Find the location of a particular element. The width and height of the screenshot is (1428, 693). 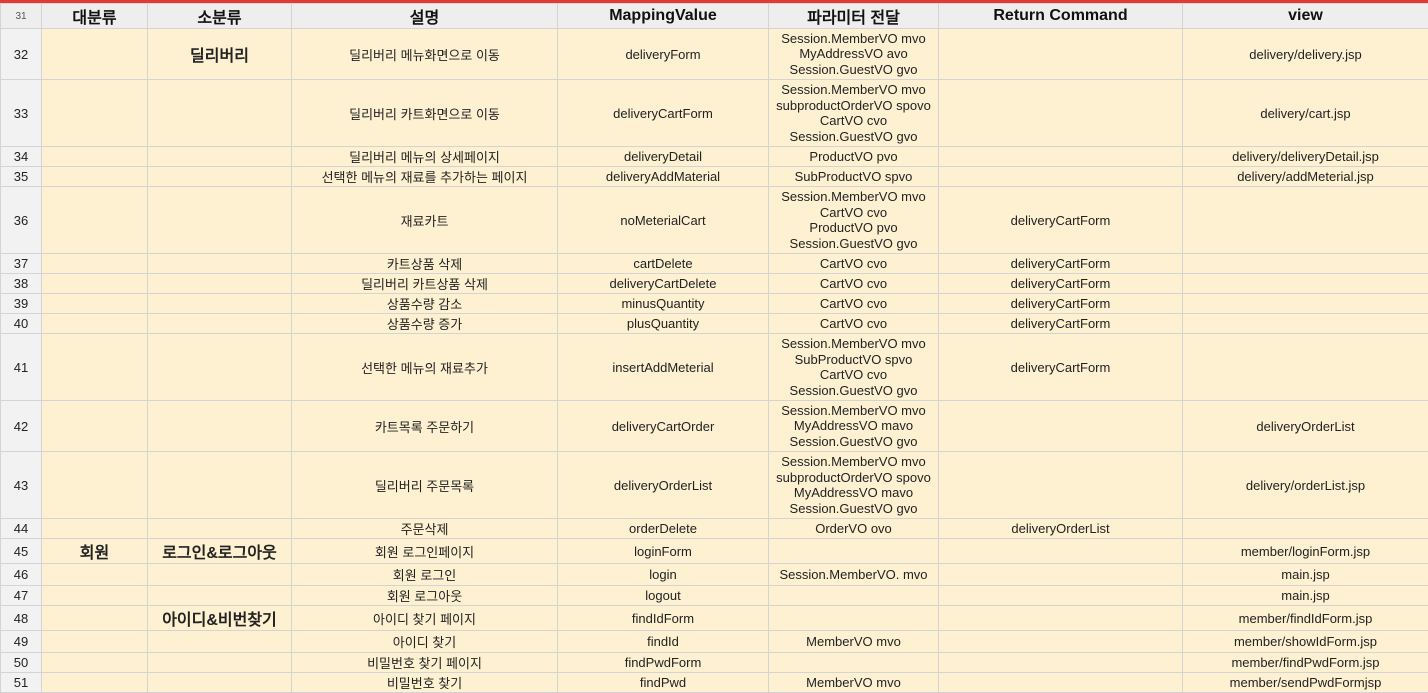

cell-major-category: 회원 is located at coordinates (95, 551).